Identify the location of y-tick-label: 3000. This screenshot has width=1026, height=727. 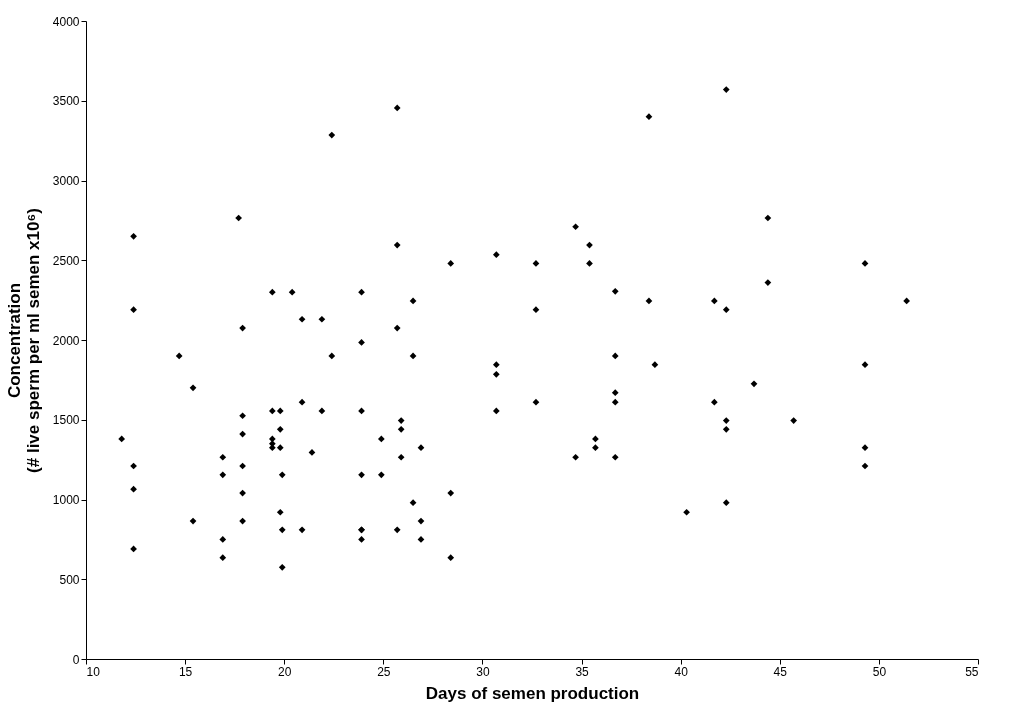
(66, 181).